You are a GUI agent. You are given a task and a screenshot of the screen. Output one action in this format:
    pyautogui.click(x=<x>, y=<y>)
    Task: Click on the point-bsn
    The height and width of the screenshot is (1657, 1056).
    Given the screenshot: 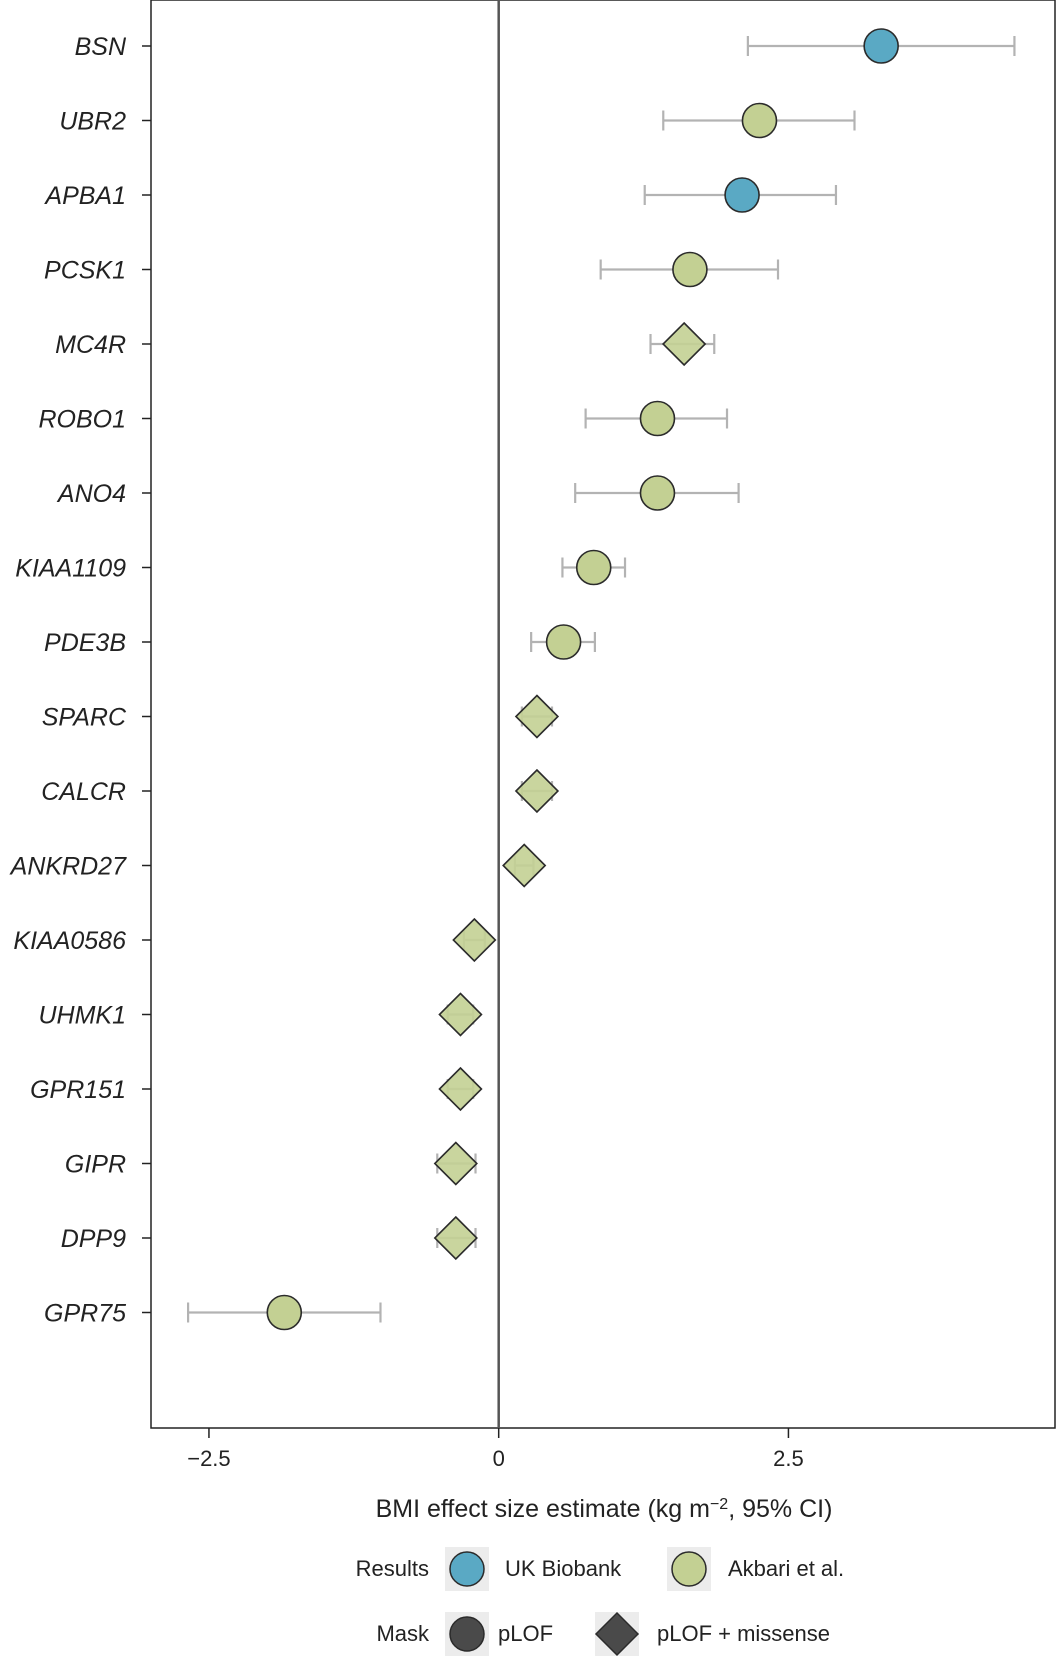 What is the action you would take?
    pyautogui.click(x=881, y=46)
    